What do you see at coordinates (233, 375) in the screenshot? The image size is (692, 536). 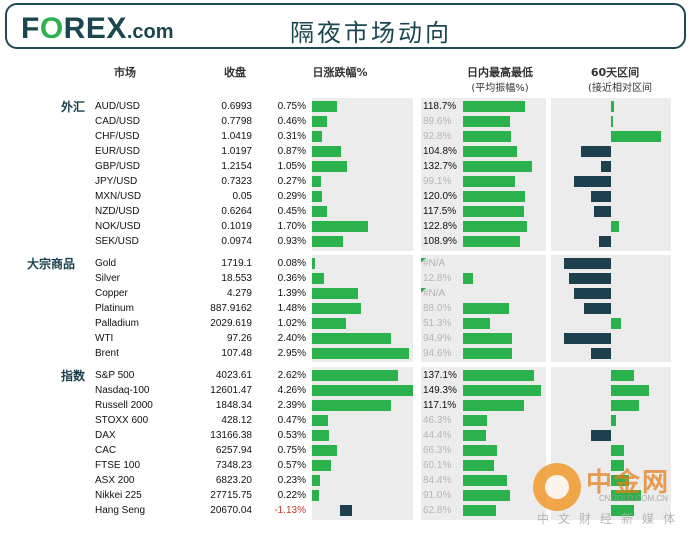 I see `close-value: 4023.61` at bounding box center [233, 375].